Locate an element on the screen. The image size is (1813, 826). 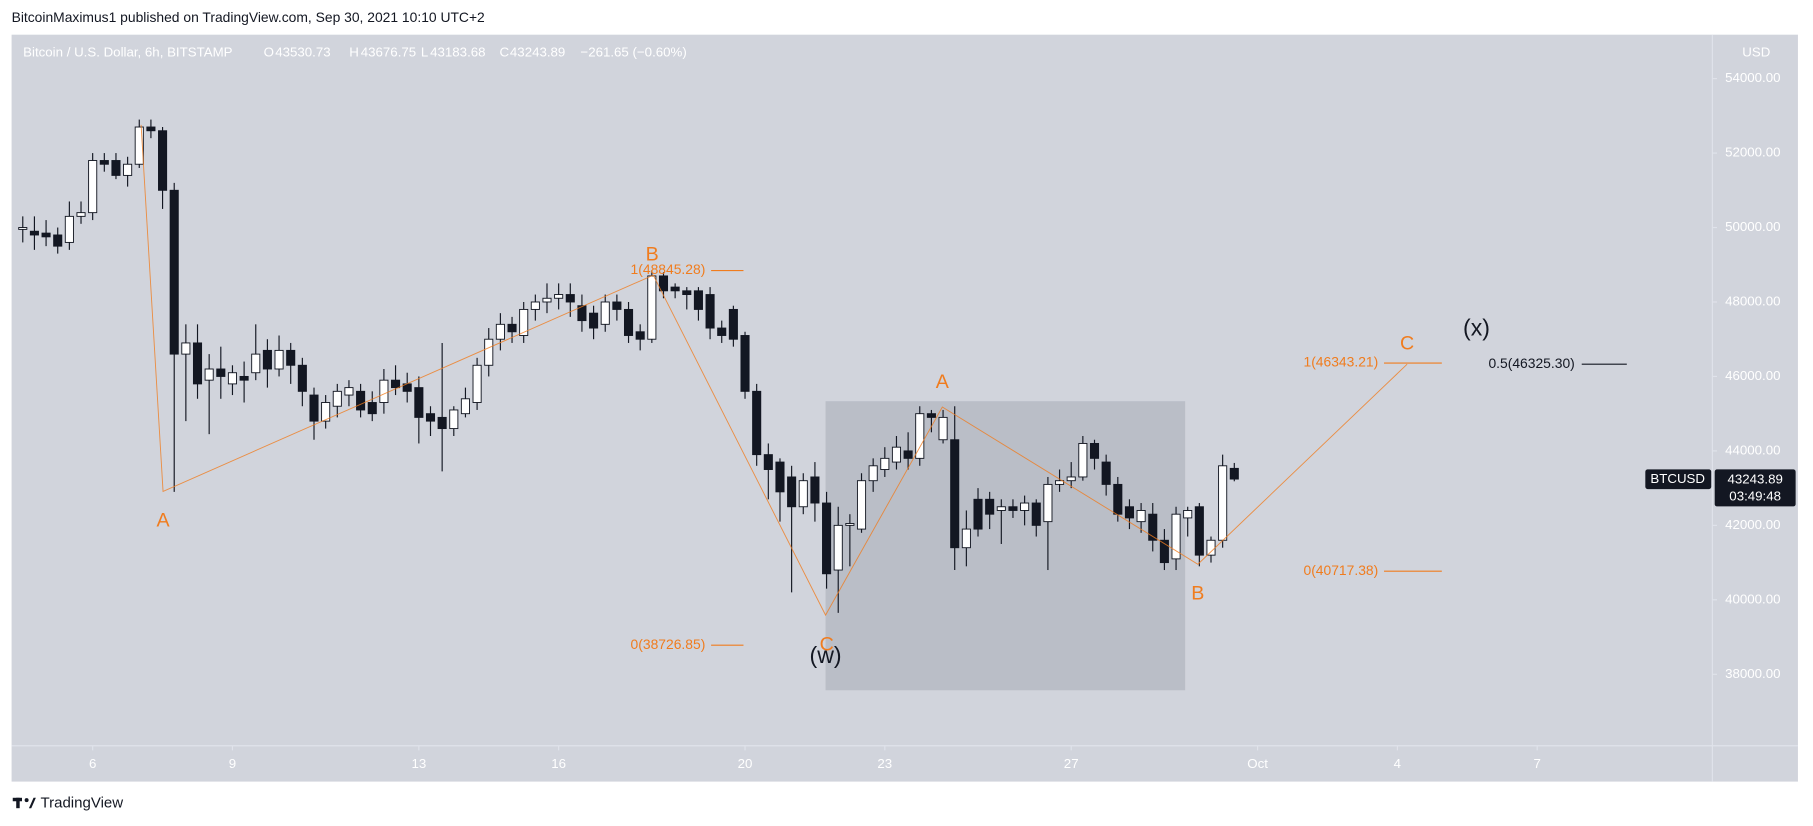
y-tick-label: 54000.00 is located at coordinates (1752, 77).